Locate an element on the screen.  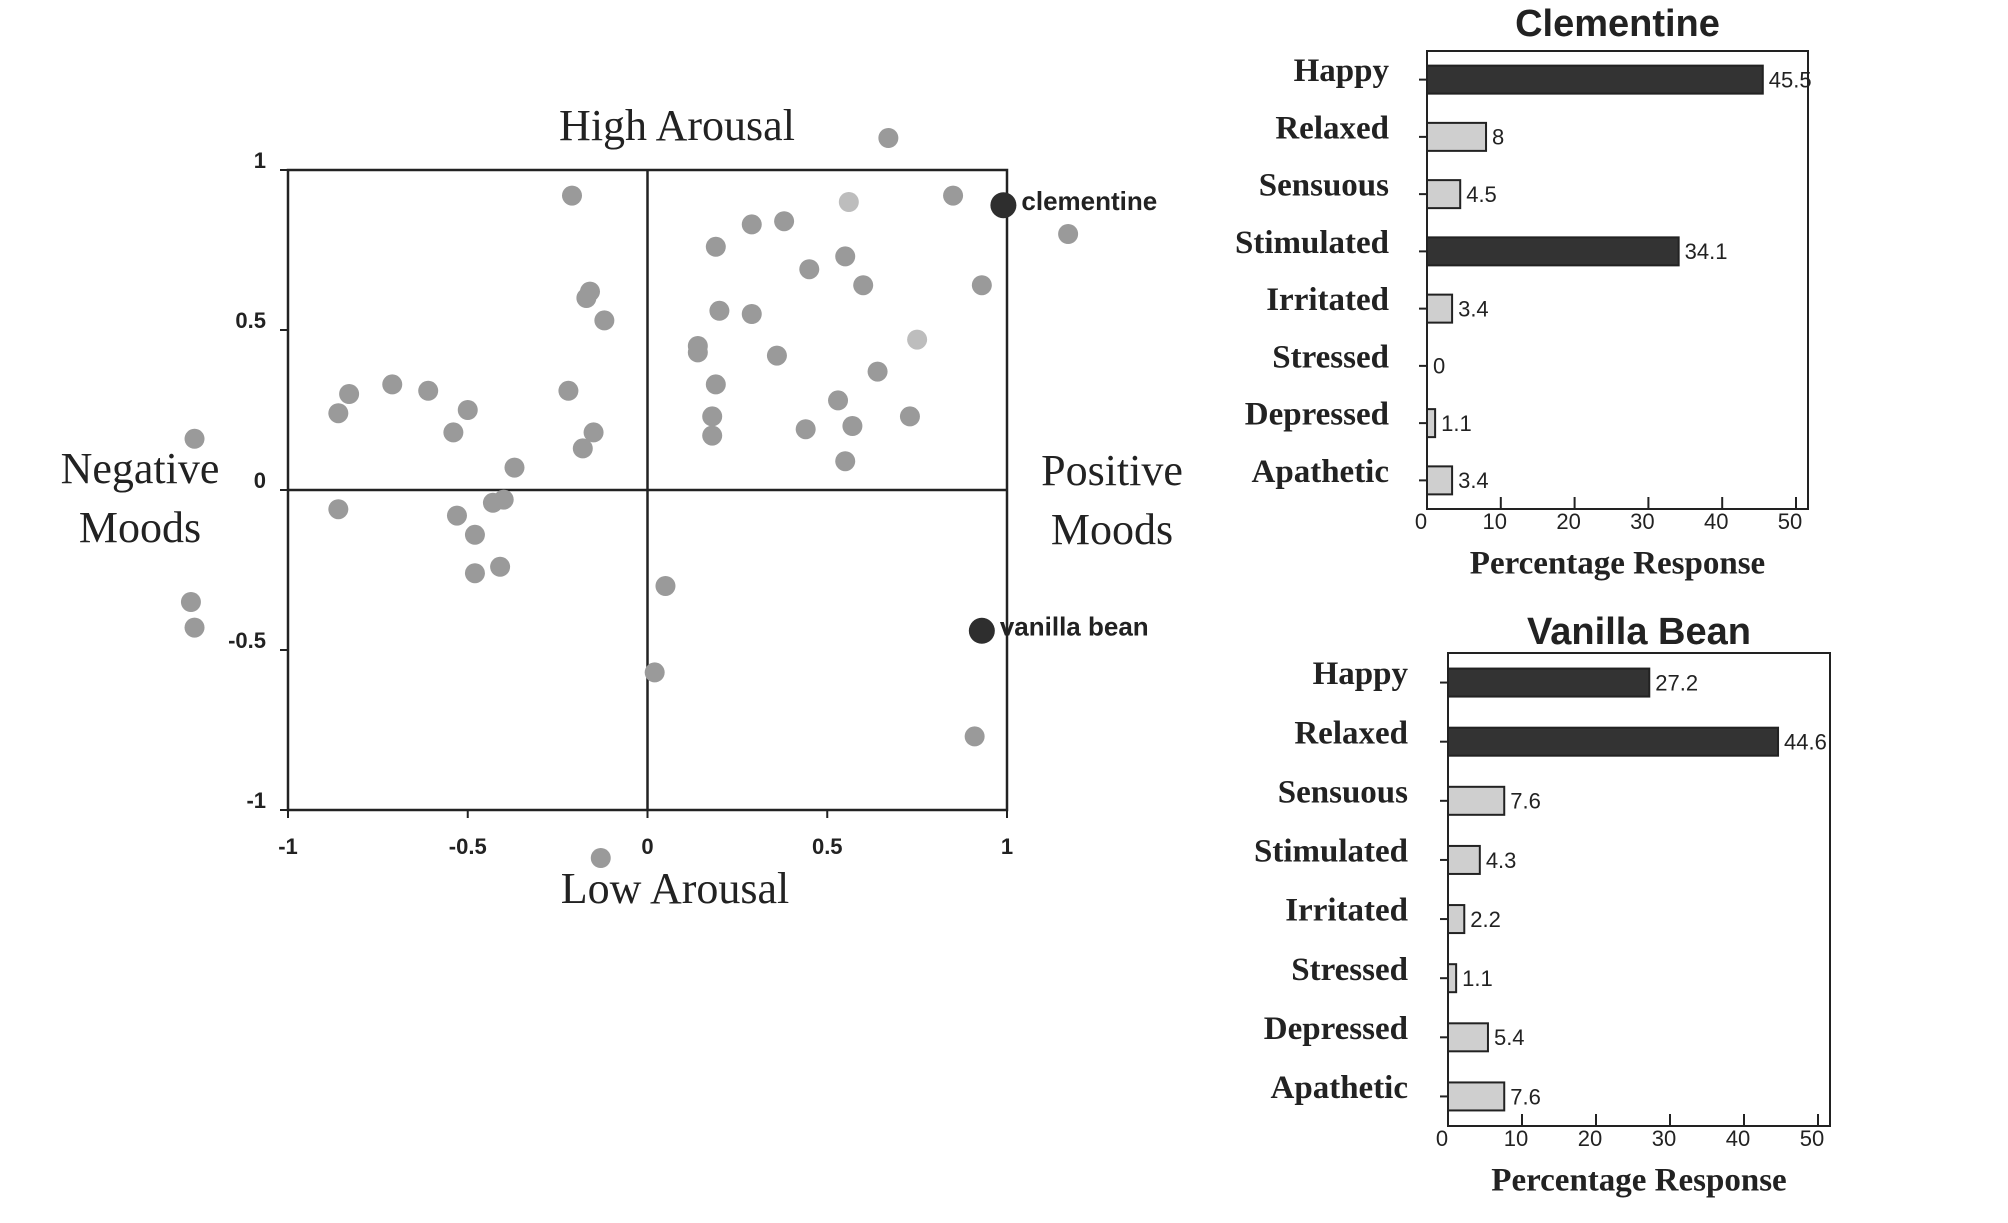
value-label: 7.6 is located at coordinates (1525, 801).